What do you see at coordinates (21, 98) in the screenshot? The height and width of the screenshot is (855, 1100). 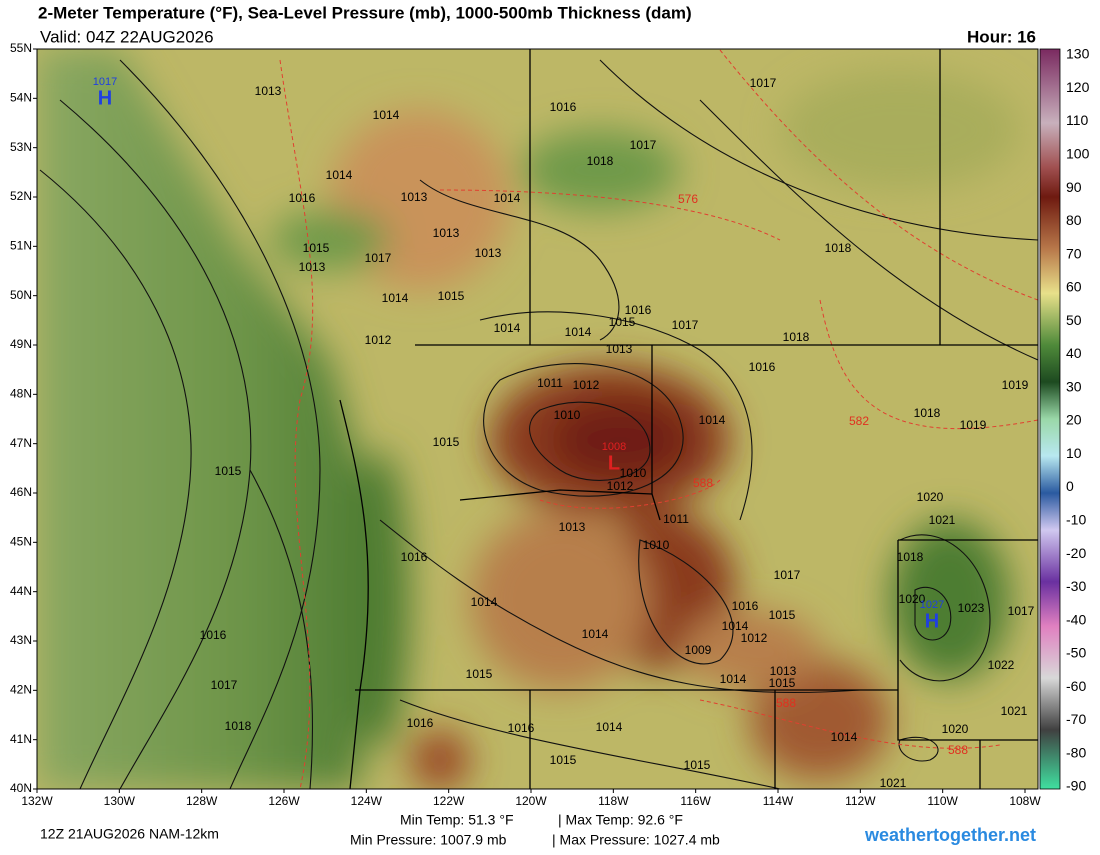 I see `latitude-label: 54N` at bounding box center [21, 98].